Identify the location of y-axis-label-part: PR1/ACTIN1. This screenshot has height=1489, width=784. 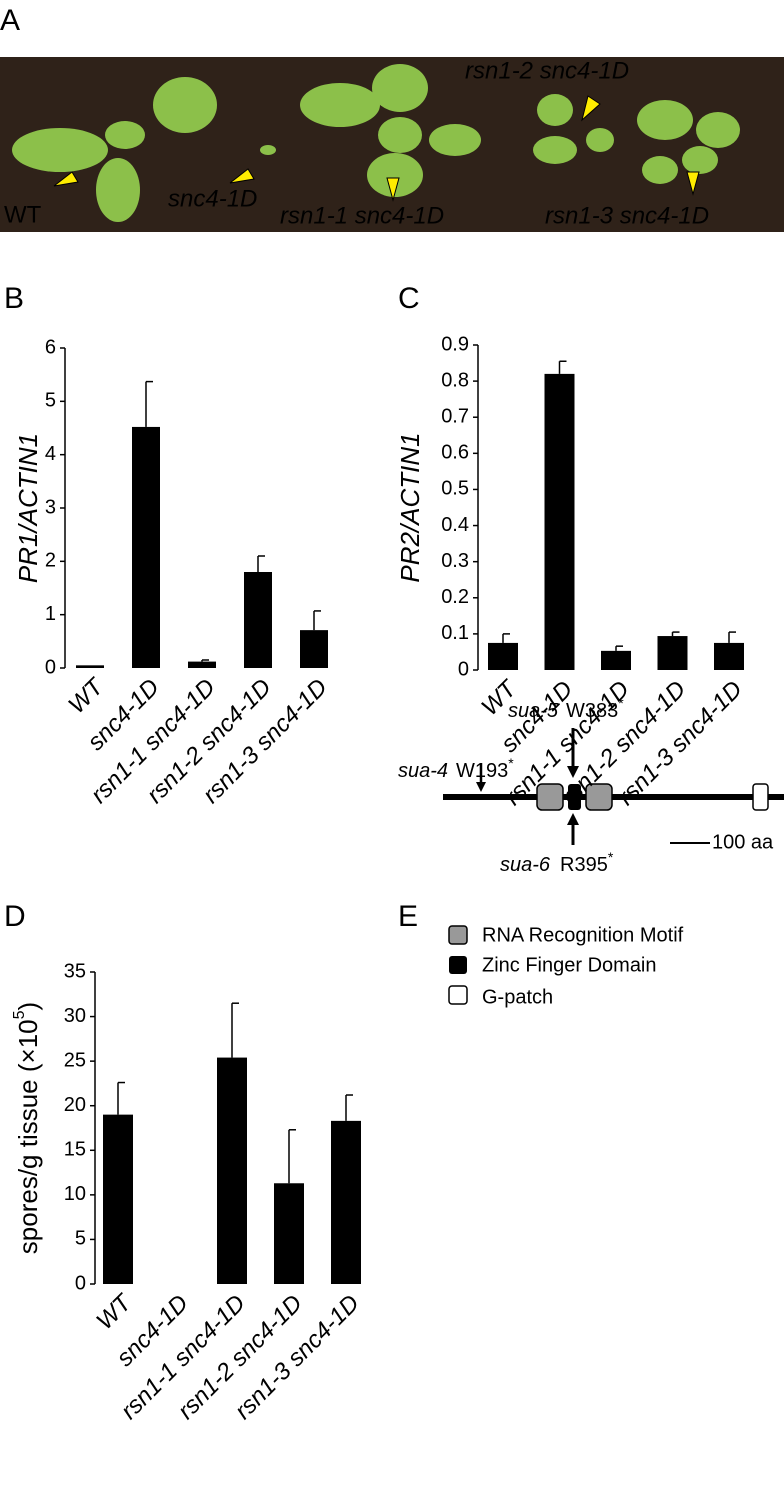
(28, 508).